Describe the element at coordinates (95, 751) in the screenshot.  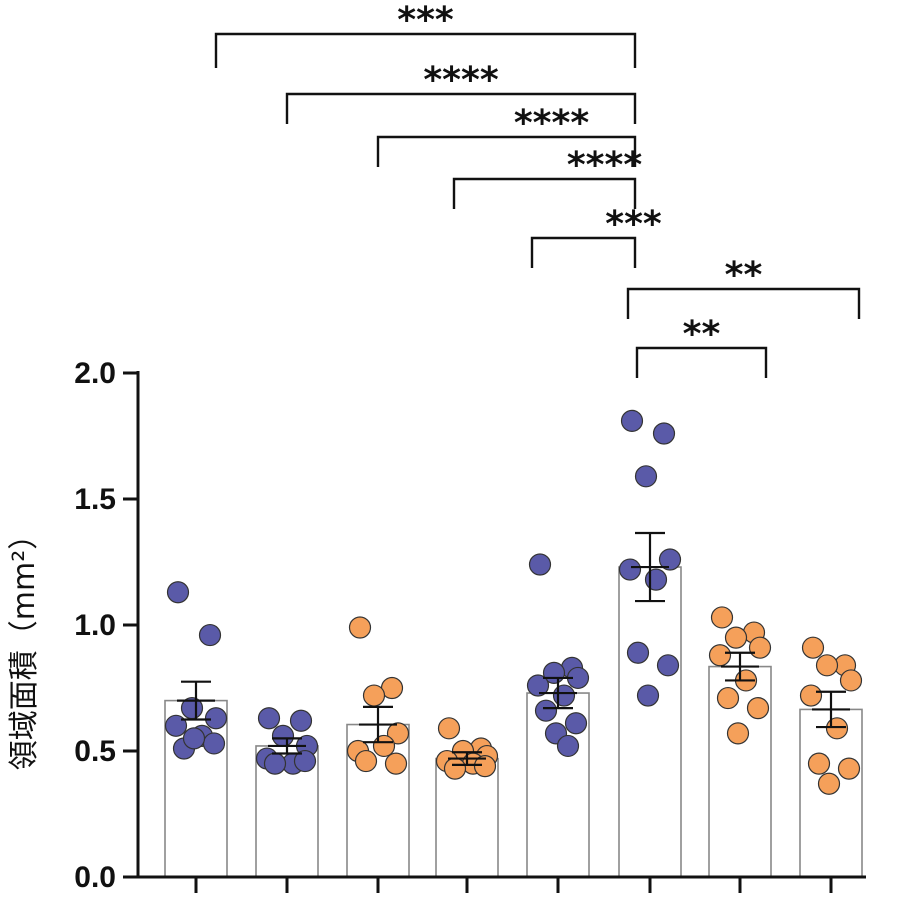
I see `y-tick-label: 0.5` at that location.